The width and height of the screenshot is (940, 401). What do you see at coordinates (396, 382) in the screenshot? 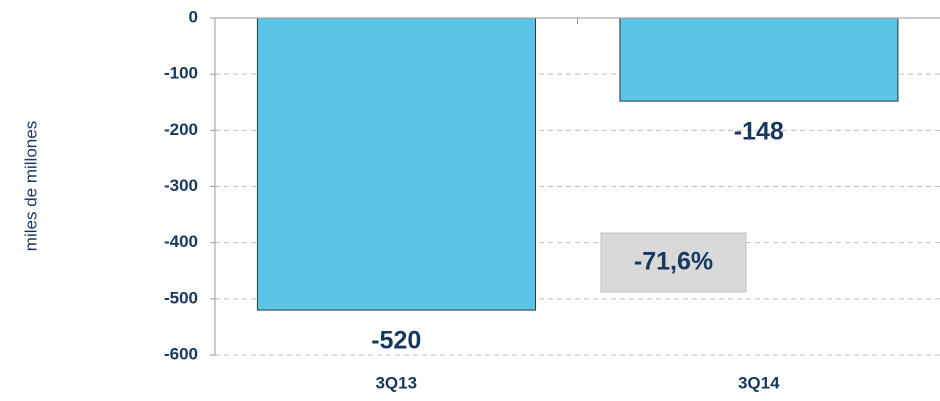
I see `x-tick-label: 3Q13` at bounding box center [396, 382].